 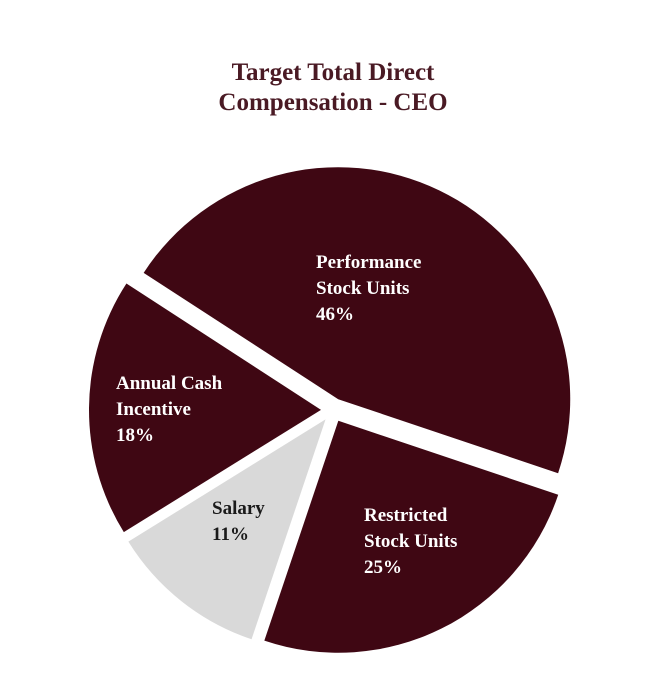 What do you see at coordinates (153, 409) in the screenshot?
I see `slice-label-line: Incentive` at bounding box center [153, 409].